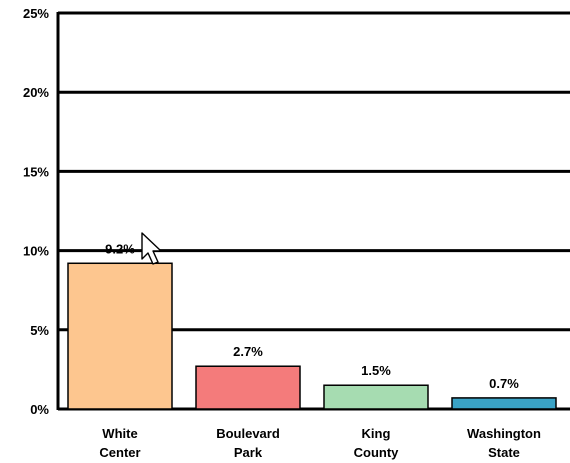 Image resolution: width=570 pixels, height=463 pixels. What do you see at coordinates (36, 251) in the screenshot?
I see `y-tick-label: 10%` at bounding box center [36, 251].